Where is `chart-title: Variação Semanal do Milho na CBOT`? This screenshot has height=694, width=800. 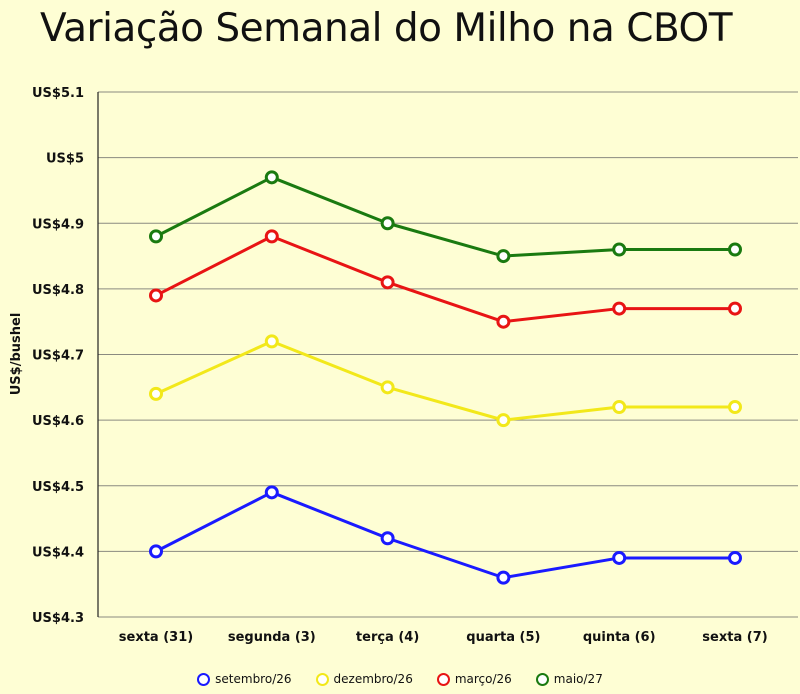 chart-title: Variação Semanal do Milho na CBOT is located at coordinates (386, 28).